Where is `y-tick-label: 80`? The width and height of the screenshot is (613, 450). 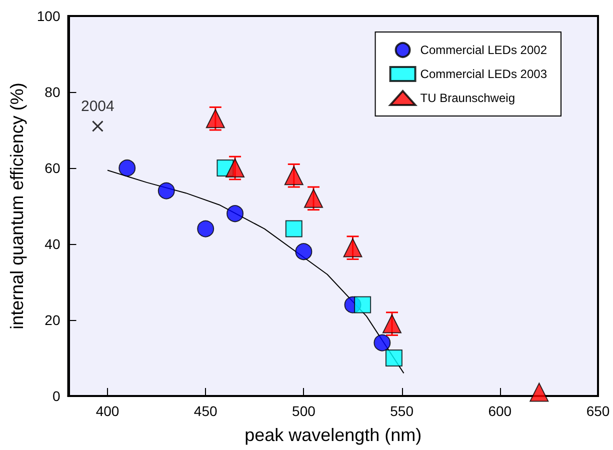
y-tick-label: 80 is located at coordinates (52, 92).